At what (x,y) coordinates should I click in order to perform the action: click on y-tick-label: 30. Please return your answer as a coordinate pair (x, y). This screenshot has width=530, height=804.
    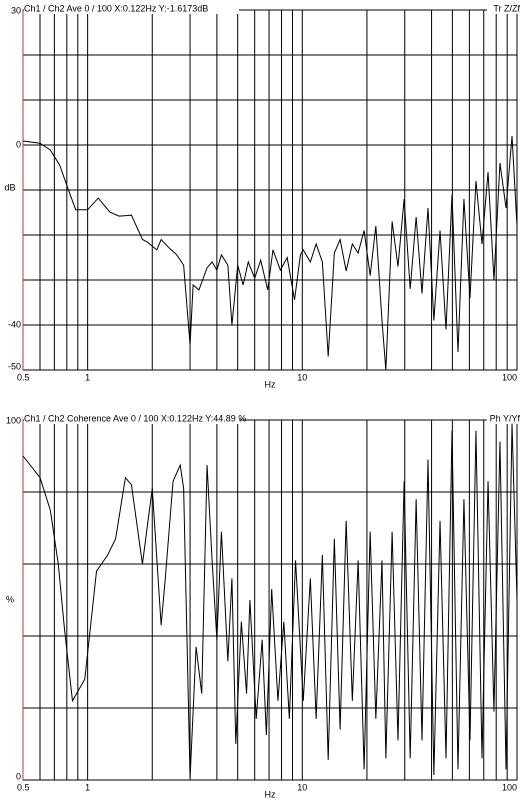
    Looking at the image, I should click on (16, 10).